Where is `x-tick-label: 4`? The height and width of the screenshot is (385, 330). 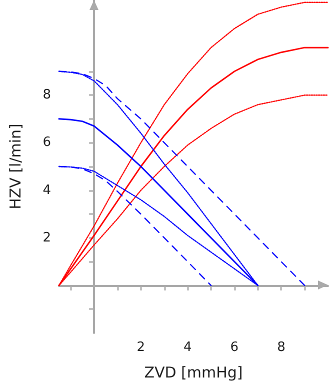 x-tick-label: 4 is located at coordinates (188, 347).